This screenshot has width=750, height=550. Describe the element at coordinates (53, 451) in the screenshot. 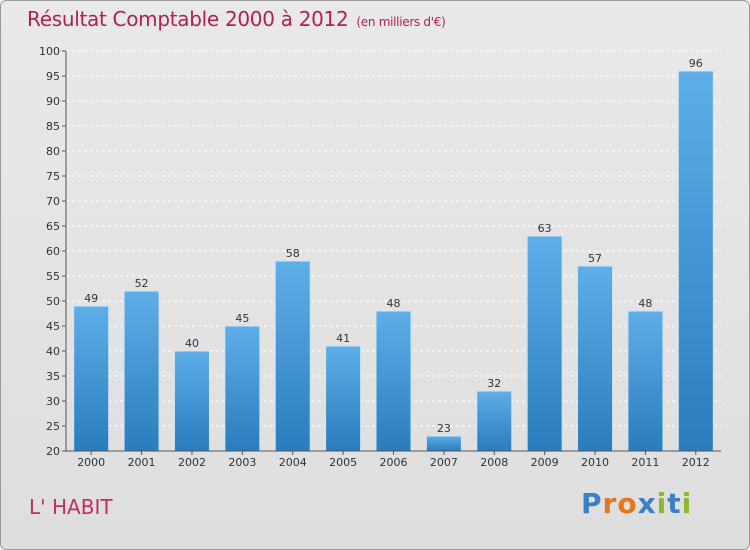

I see `y-tick-label: 20` at that location.